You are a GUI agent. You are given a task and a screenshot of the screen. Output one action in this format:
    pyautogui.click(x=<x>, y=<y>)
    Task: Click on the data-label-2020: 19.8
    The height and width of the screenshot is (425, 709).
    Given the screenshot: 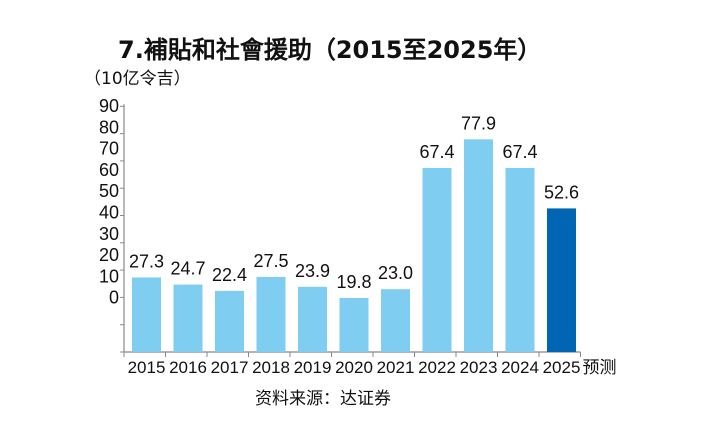 What is the action you would take?
    pyautogui.click(x=353, y=282)
    